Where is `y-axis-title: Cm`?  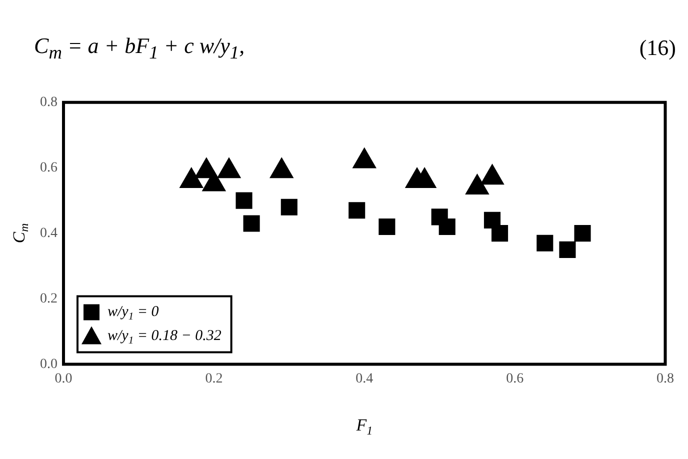
y-axis-title: Cm is located at coordinates (20, 233).